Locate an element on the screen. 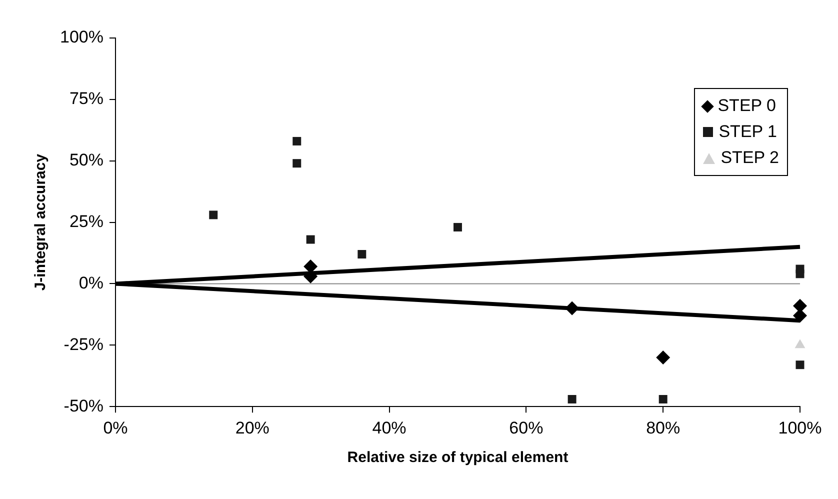  x-tick-label: 80% is located at coordinates (663, 428).